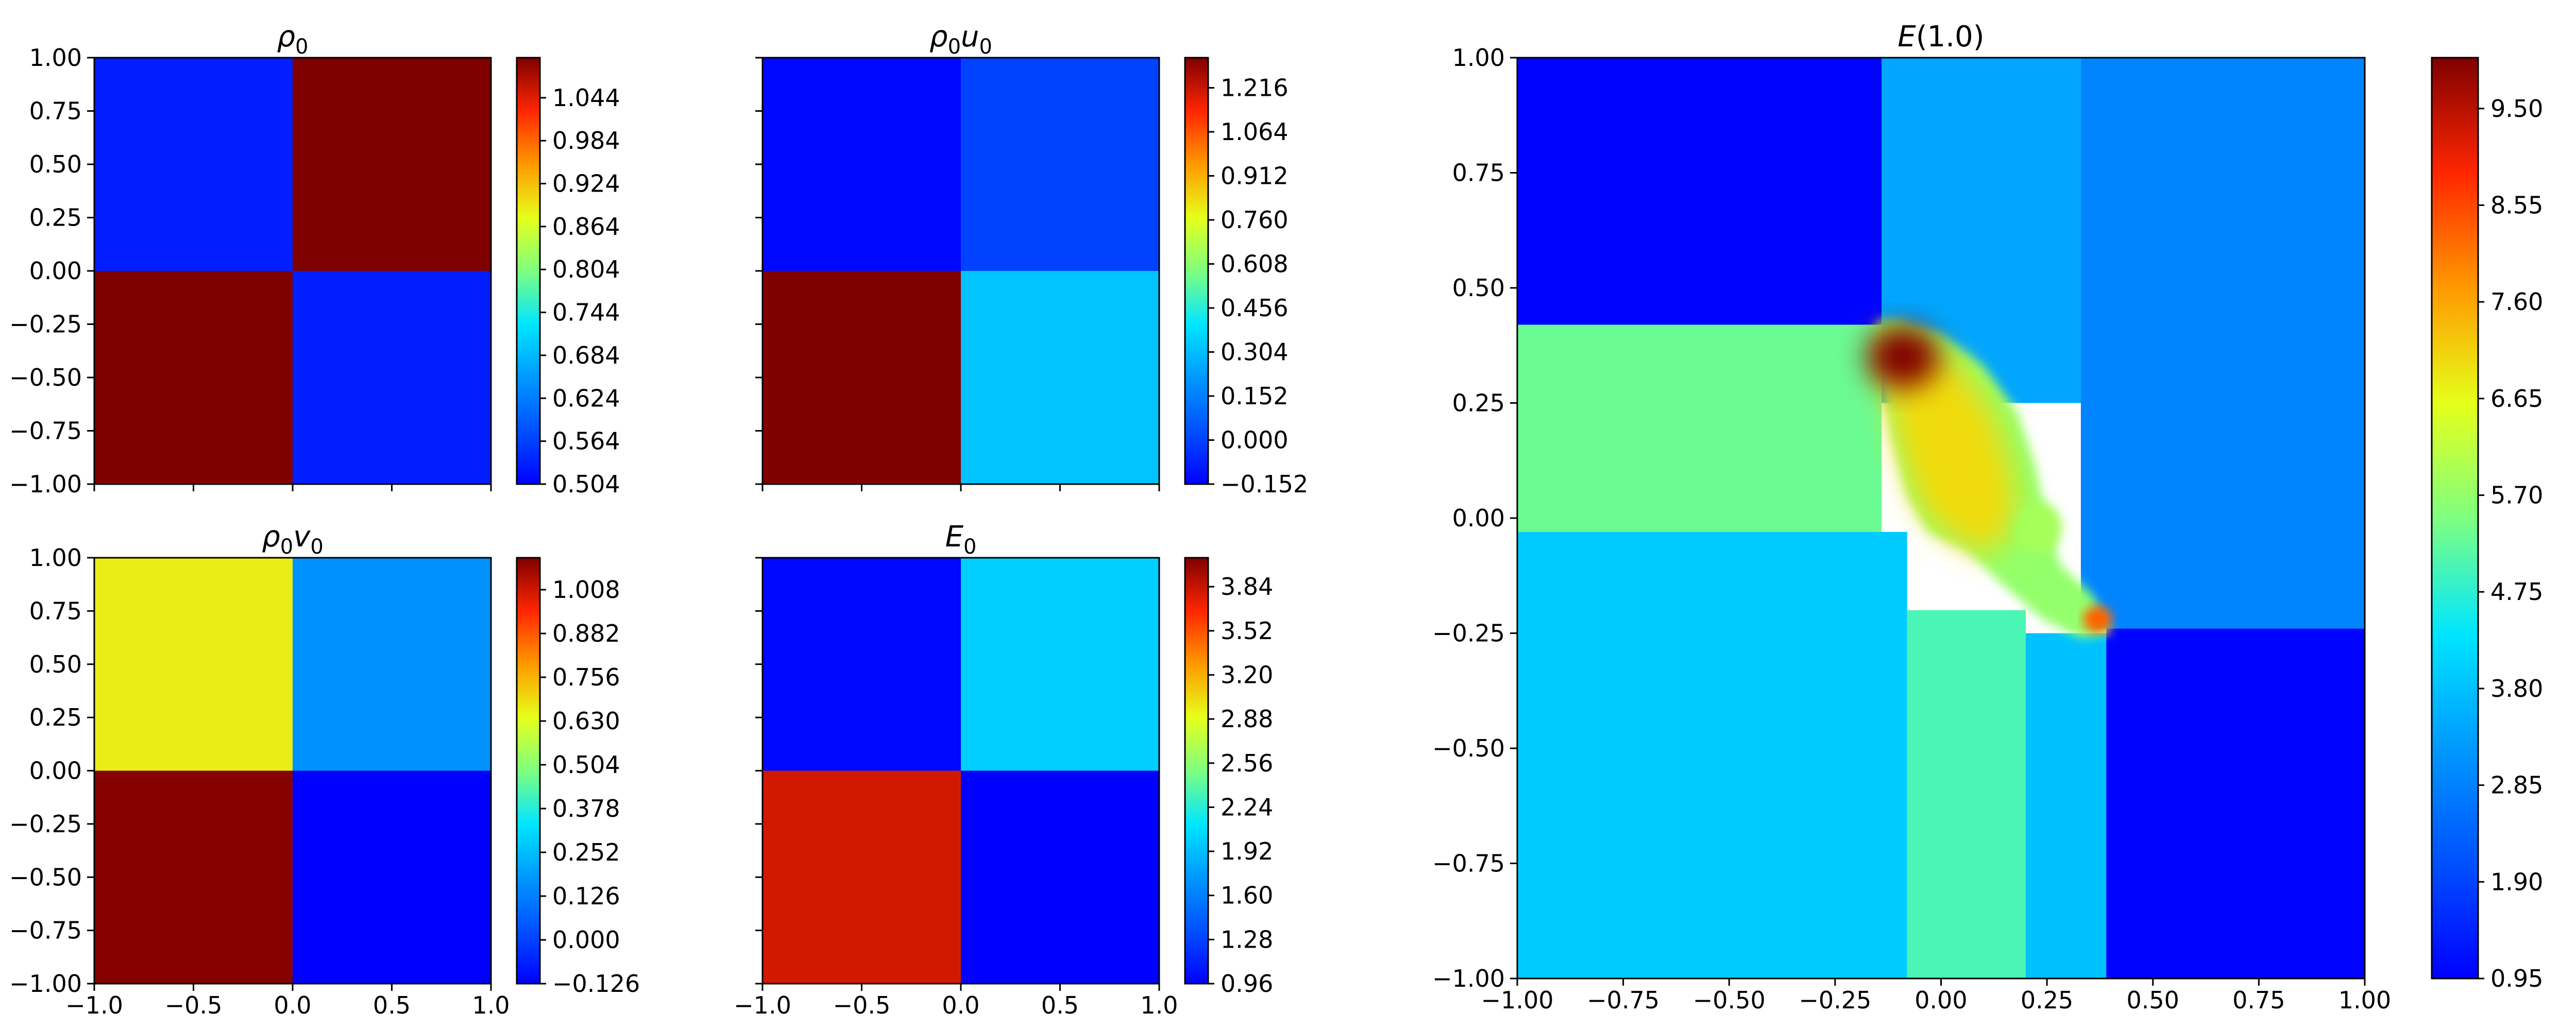 Image resolution: width=2576 pixels, height=1030 pixels. Describe the element at coordinates (862, 1005) in the screenshot. I see `x-tick-label: −0.5` at that location.